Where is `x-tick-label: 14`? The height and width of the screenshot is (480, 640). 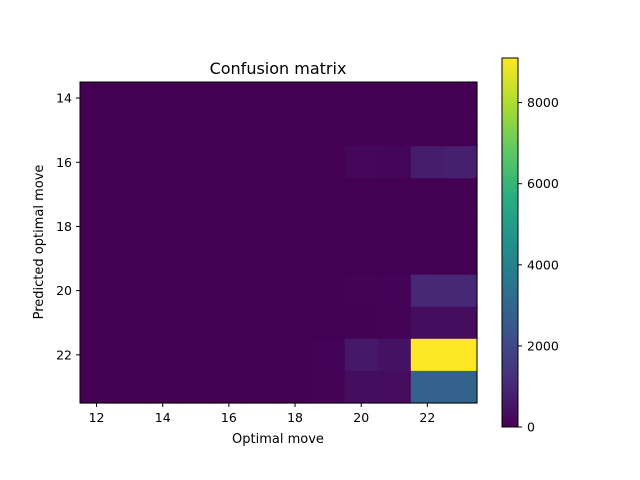
x-tick-label: 14 is located at coordinates (163, 417).